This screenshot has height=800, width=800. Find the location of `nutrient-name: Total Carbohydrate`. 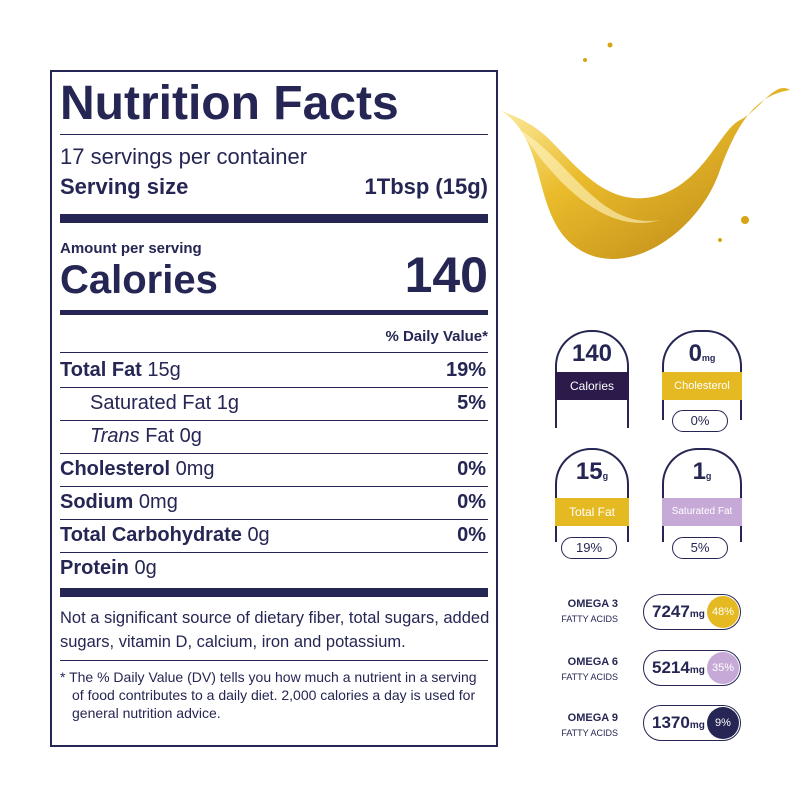

nutrient-name: Total Carbohydrate is located at coordinates (151, 535).